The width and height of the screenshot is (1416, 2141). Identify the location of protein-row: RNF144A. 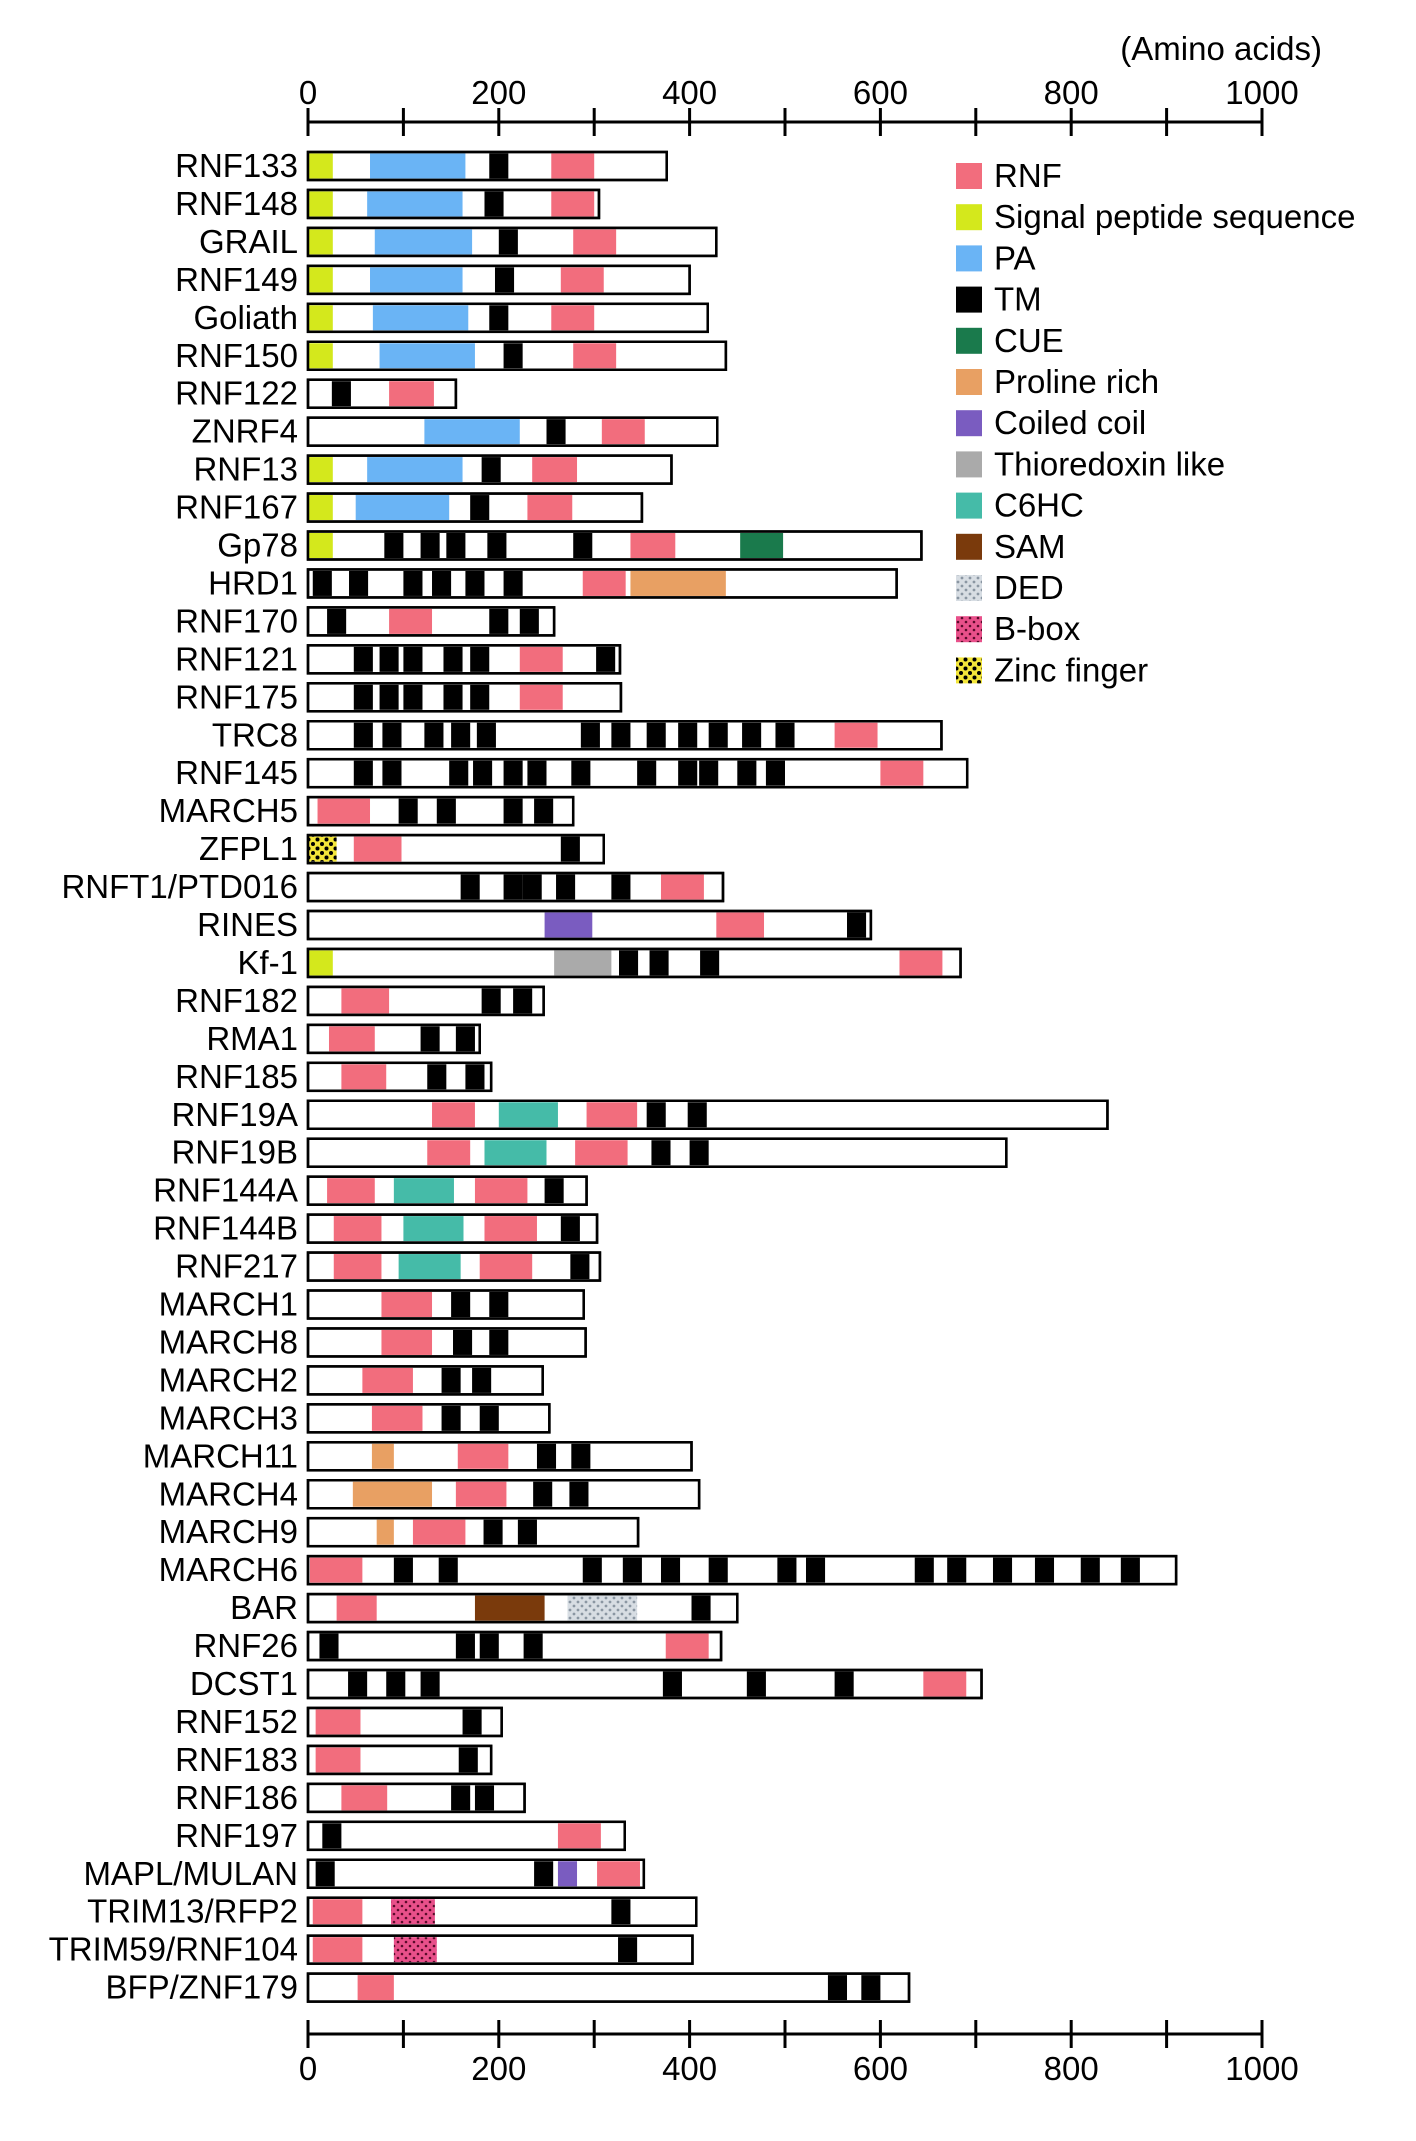
(370, 1190).